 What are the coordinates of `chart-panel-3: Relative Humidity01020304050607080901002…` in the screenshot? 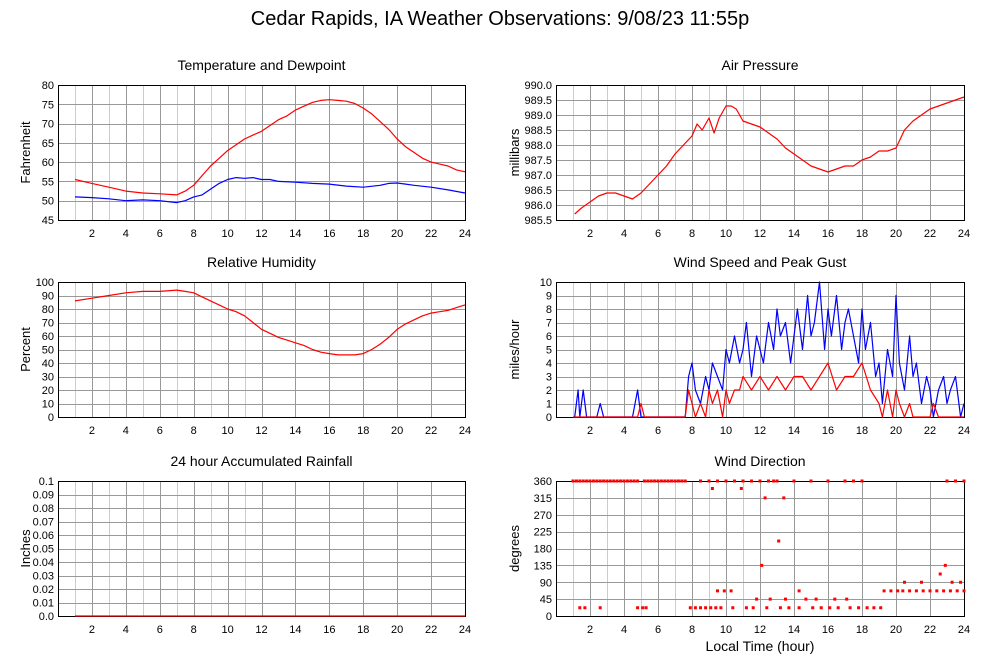 It's located at (244, 345).